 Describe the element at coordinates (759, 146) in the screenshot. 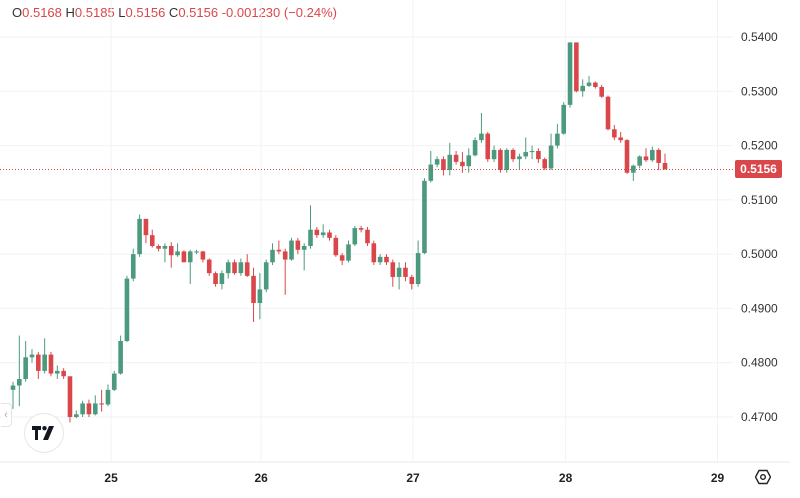

I see `y-tick-label: 0.5200` at that location.